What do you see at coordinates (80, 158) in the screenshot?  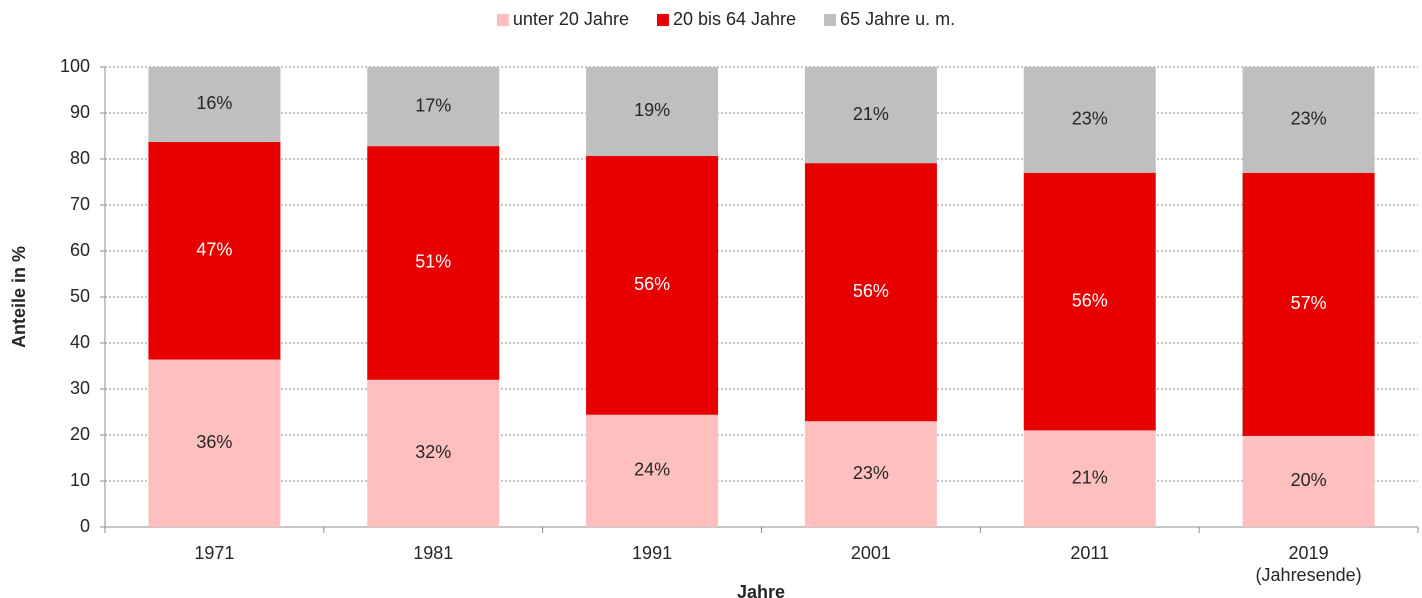 I see `y-tick-label: 80` at bounding box center [80, 158].